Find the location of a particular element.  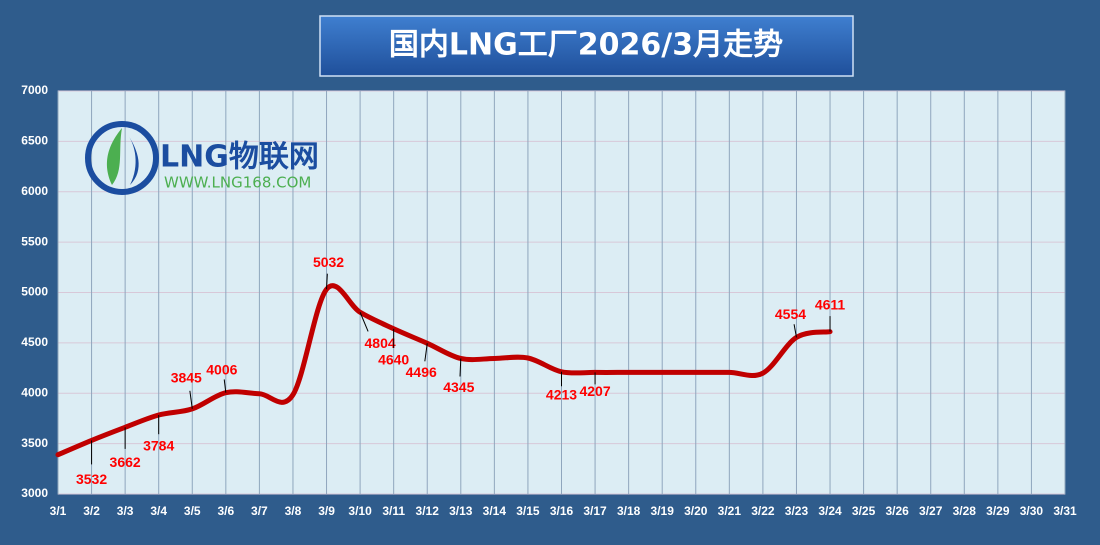

x-tick-label: 3/9 is located at coordinates (326, 511).